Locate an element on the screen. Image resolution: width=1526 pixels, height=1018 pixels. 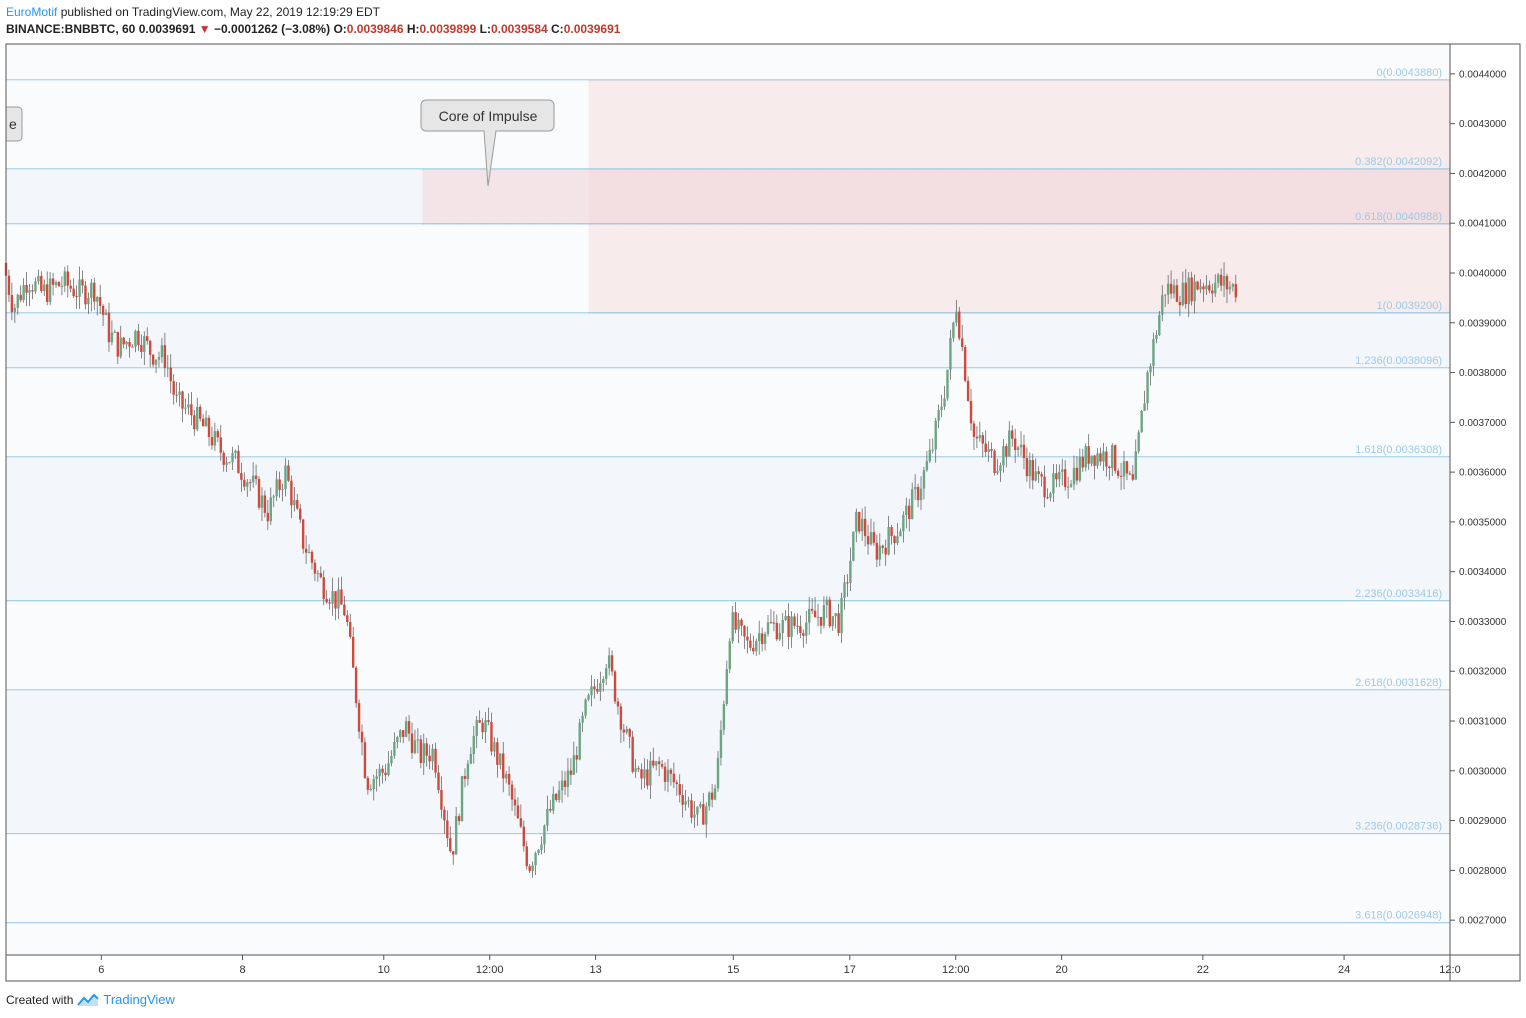
core-of-impulse-callout: Core of Impulse is located at coordinates (487, 143).